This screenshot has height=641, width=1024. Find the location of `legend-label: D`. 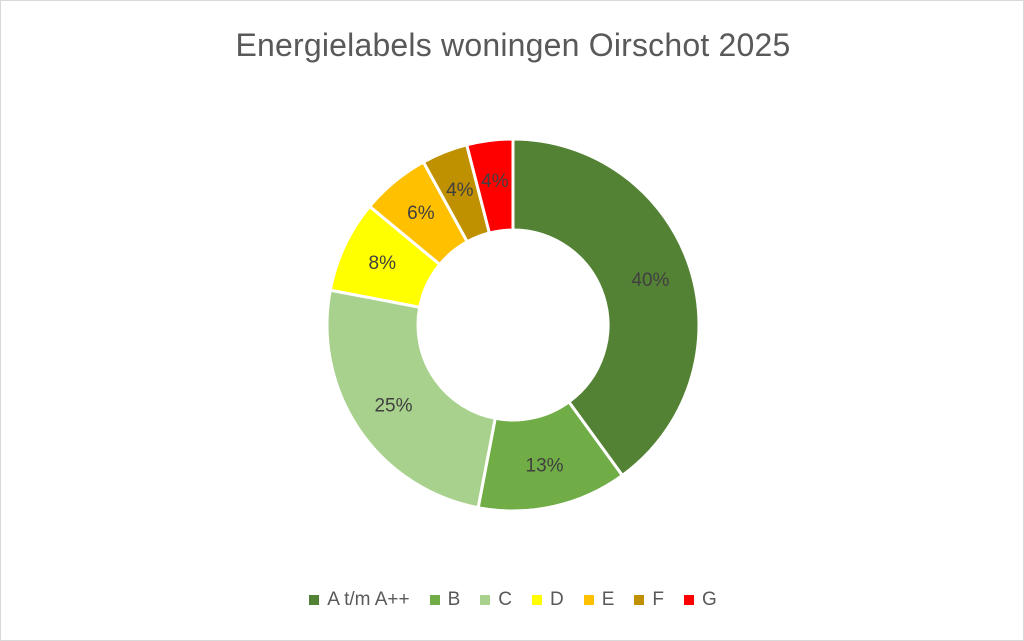

legend-label: D is located at coordinates (557, 599).